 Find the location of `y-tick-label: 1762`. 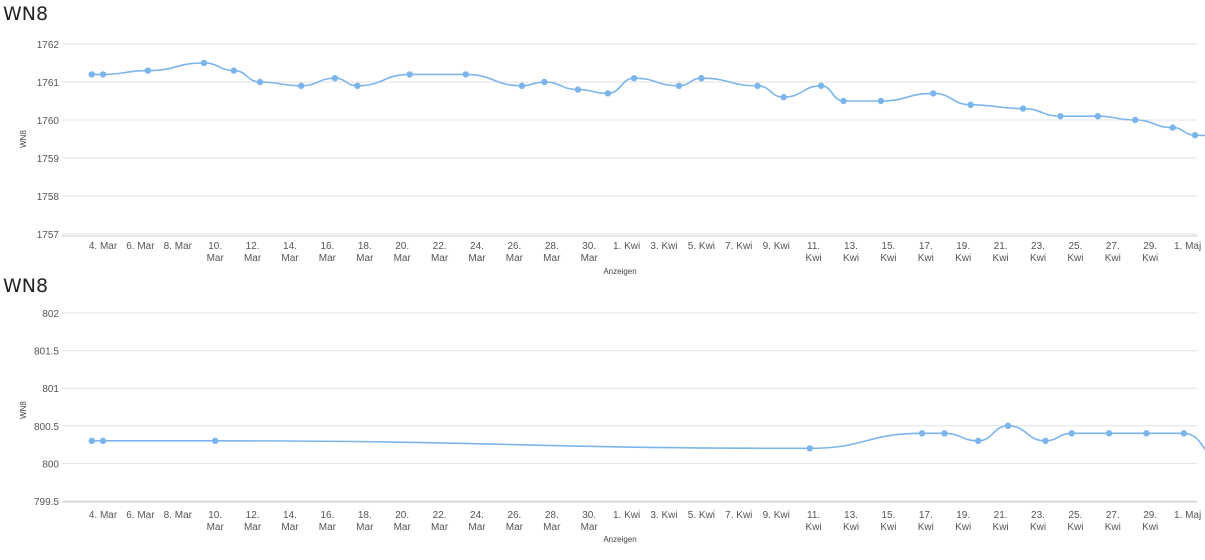

y-tick-label: 1762 is located at coordinates (48, 45).